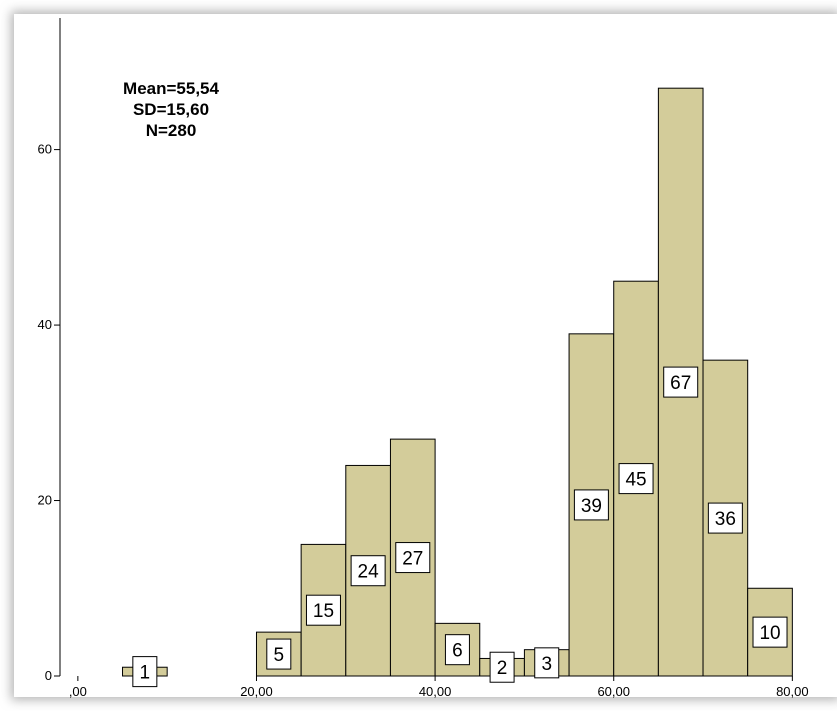 The width and height of the screenshot is (837, 711). I want to click on data-label: 3, so click(546, 664).